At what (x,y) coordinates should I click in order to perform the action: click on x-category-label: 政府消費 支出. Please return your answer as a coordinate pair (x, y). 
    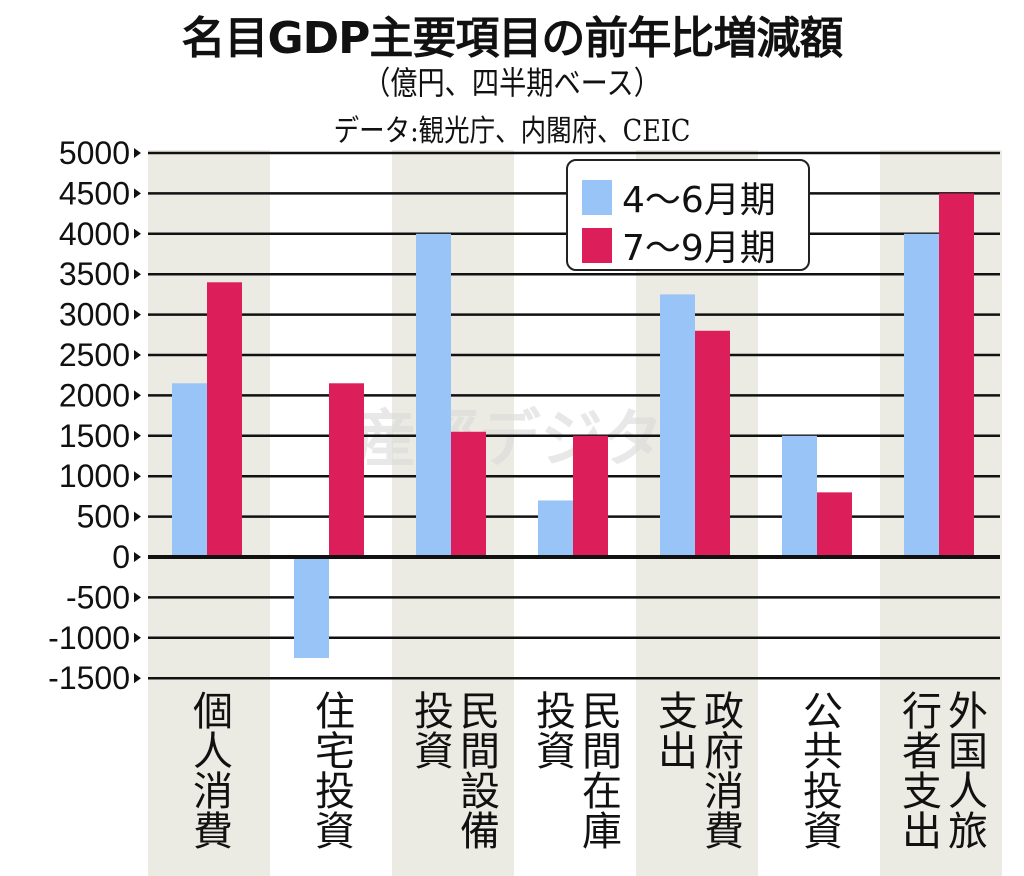
    Looking at the image, I should click on (697, 780).